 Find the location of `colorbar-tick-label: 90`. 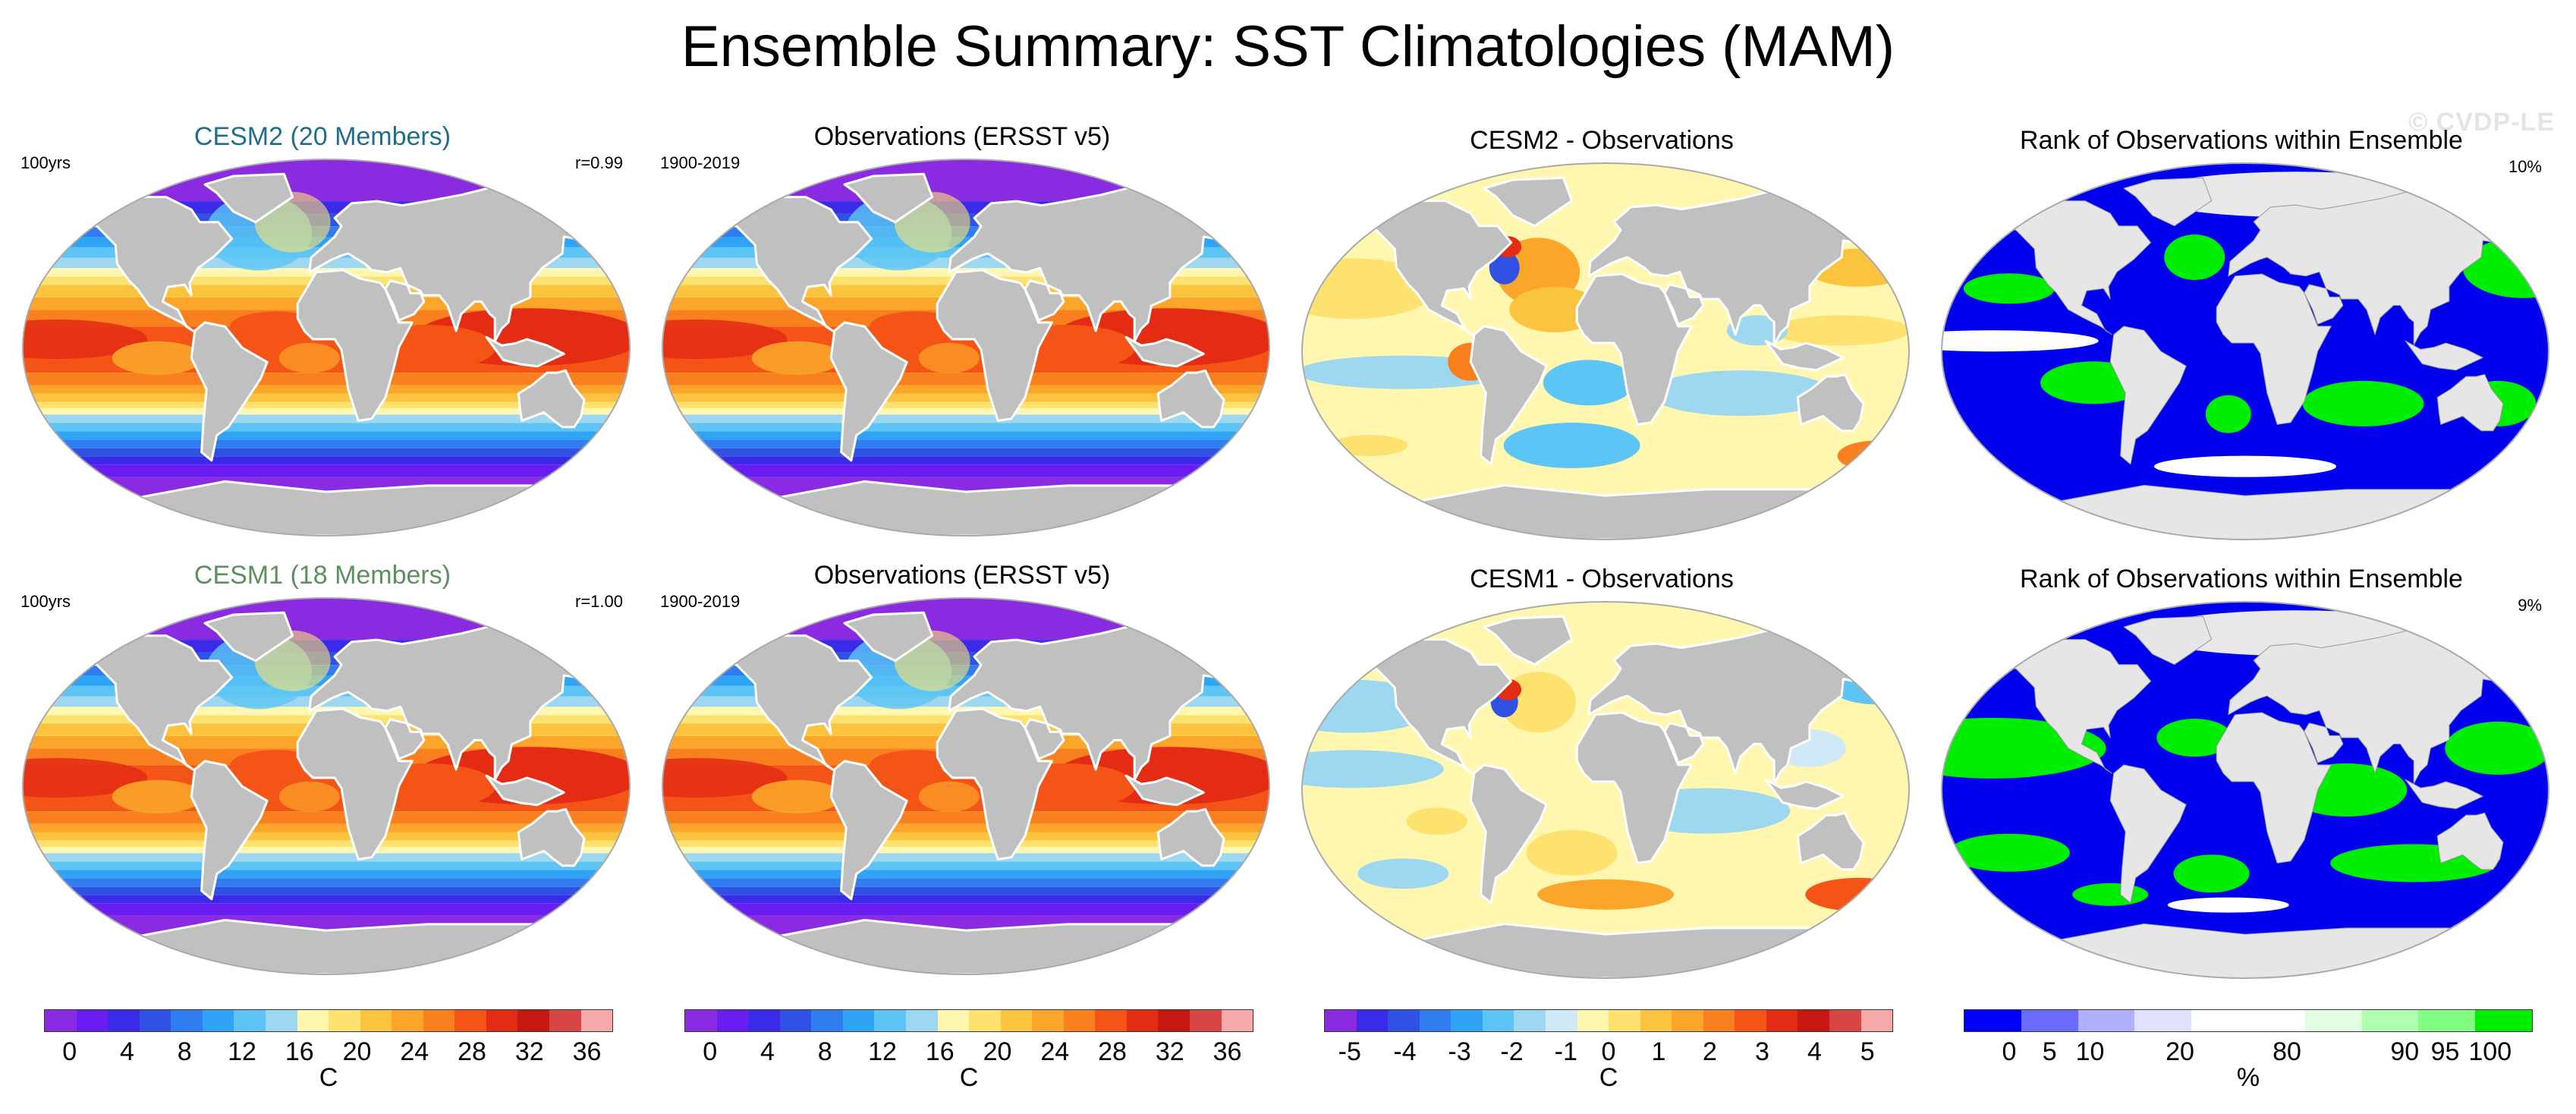

colorbar-tick-label: 90 is located at coordinates (2405, 1051).